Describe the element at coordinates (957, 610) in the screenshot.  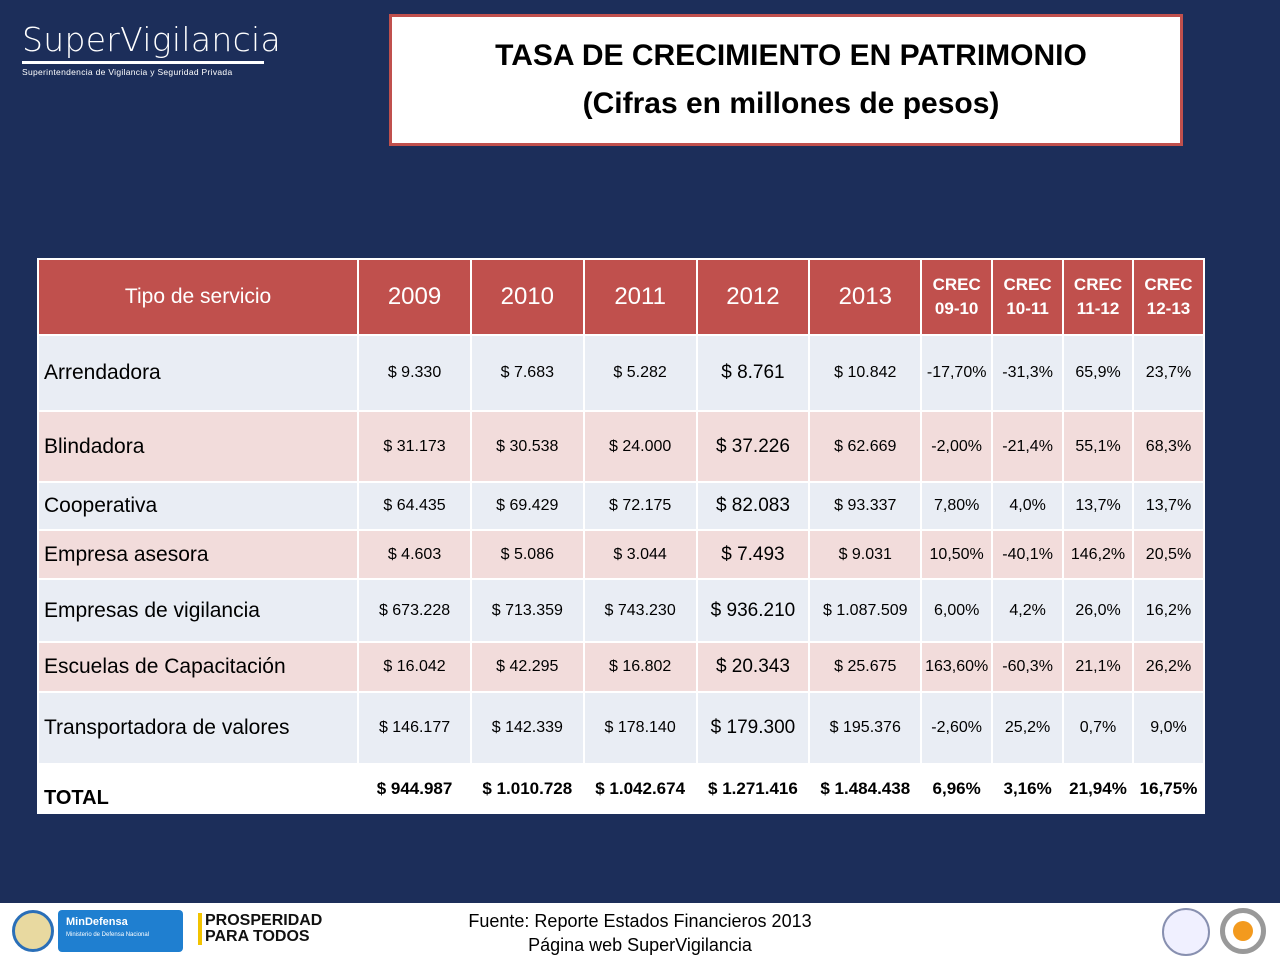
I see `table-cell: 6,00%` at that location.